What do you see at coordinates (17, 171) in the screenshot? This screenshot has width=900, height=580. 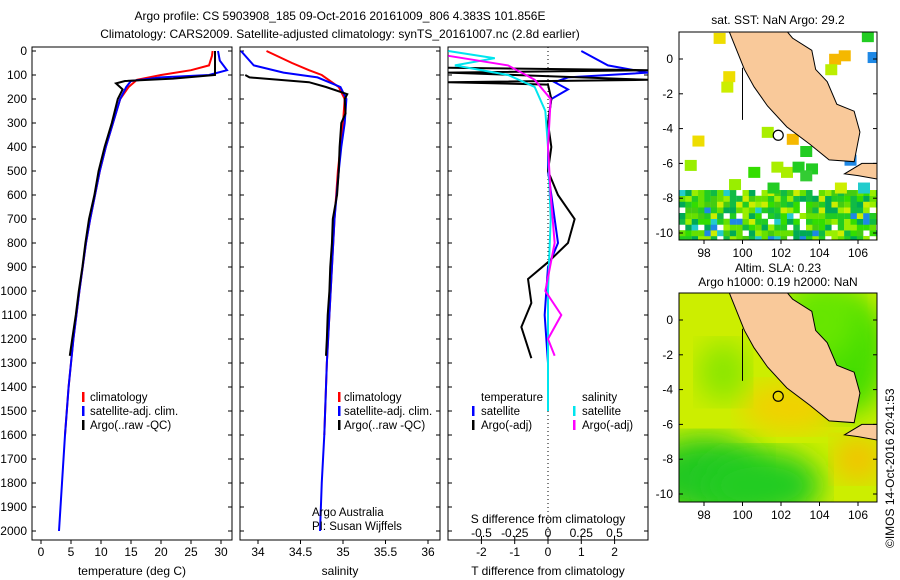 I see `depth-tick-label: 500` at bounding box center [17, 171].